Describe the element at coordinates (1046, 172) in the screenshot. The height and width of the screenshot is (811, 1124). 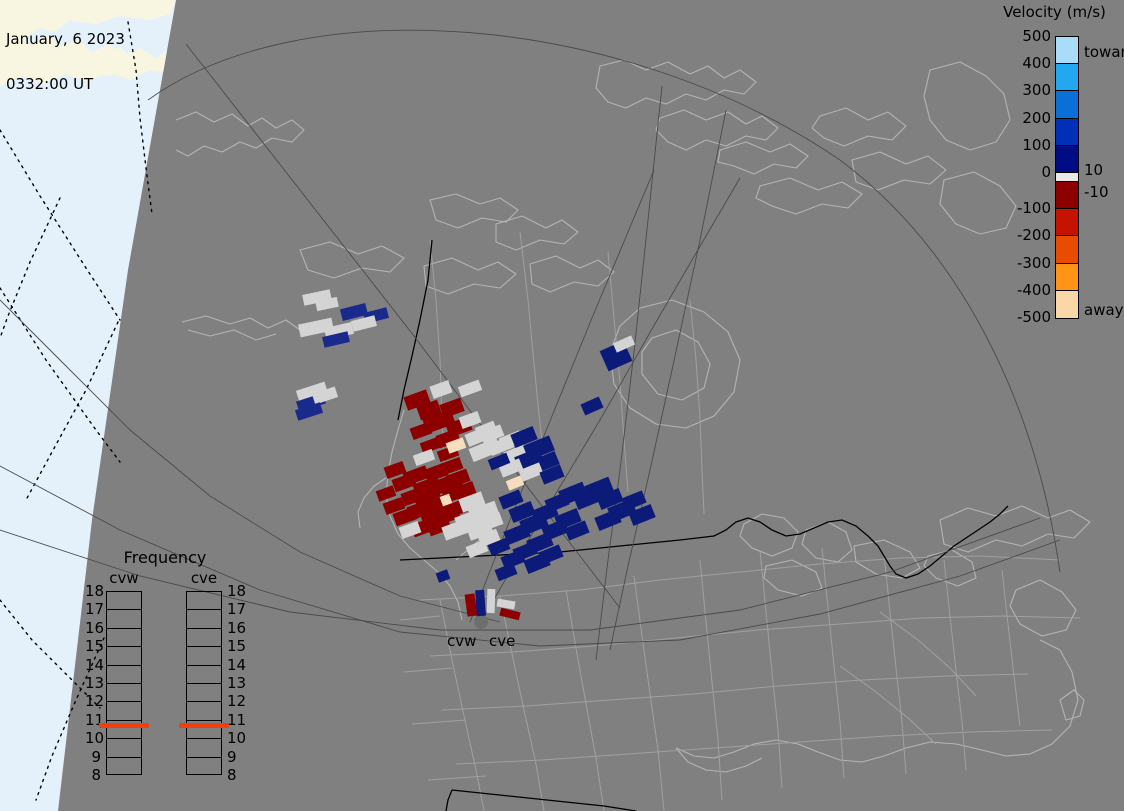
I see `velocity-tick-label: 0` at that location.